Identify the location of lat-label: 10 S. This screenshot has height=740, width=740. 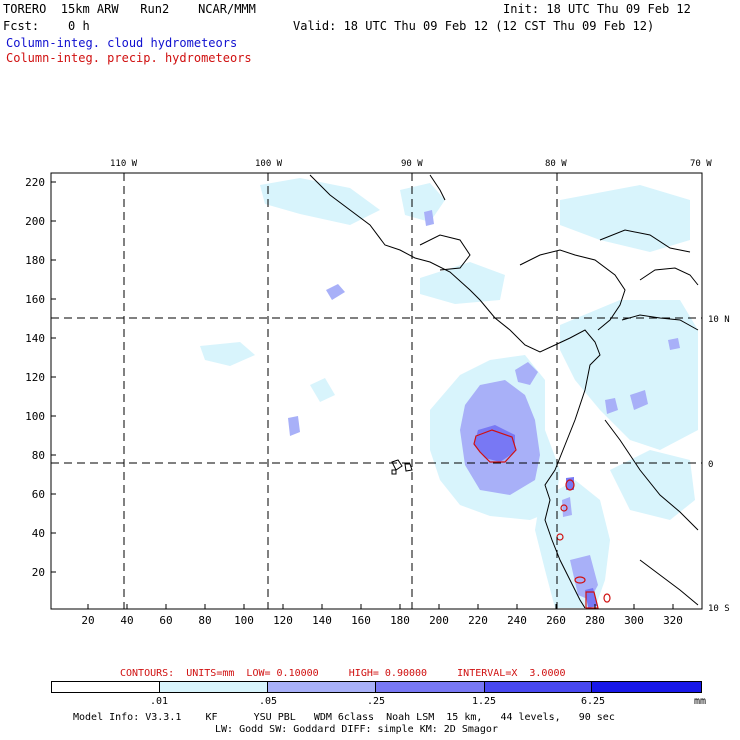
(719, 609).